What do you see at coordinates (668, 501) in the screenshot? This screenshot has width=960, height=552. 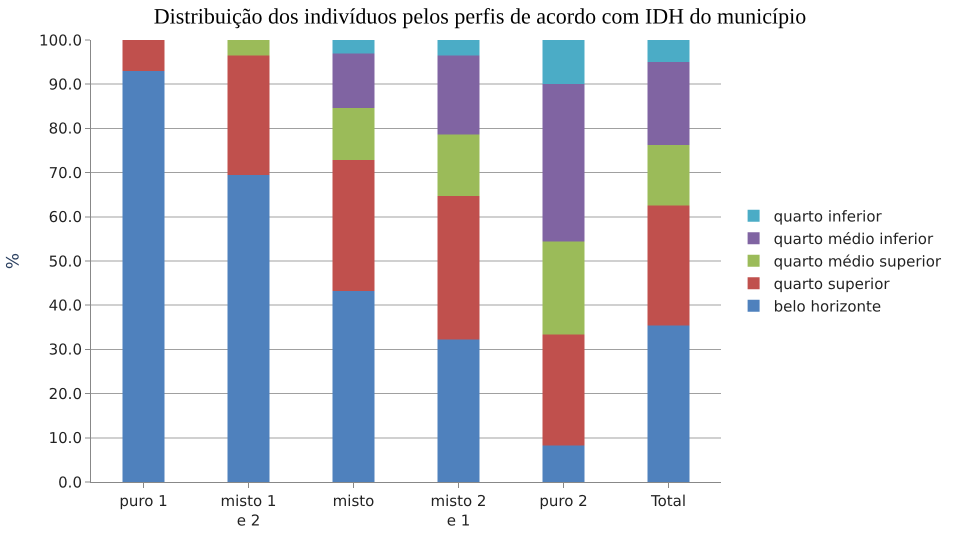 I see `x-tick-label: Total` at bounding box center [668, 501].